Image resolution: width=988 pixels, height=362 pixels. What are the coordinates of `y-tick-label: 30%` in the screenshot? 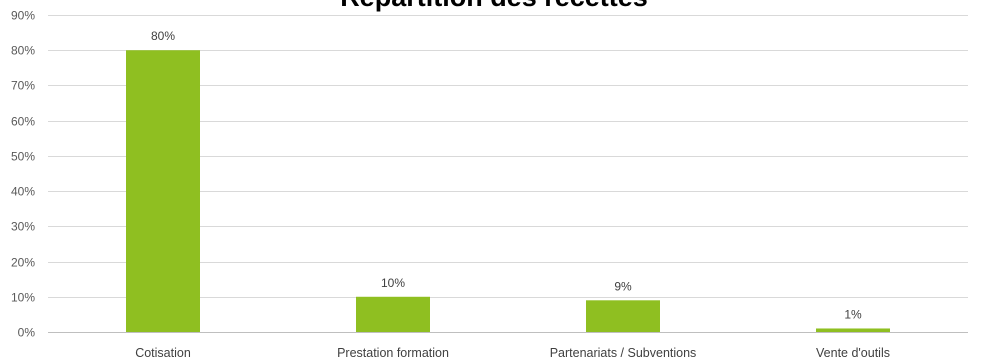 It's located at (23, 227).